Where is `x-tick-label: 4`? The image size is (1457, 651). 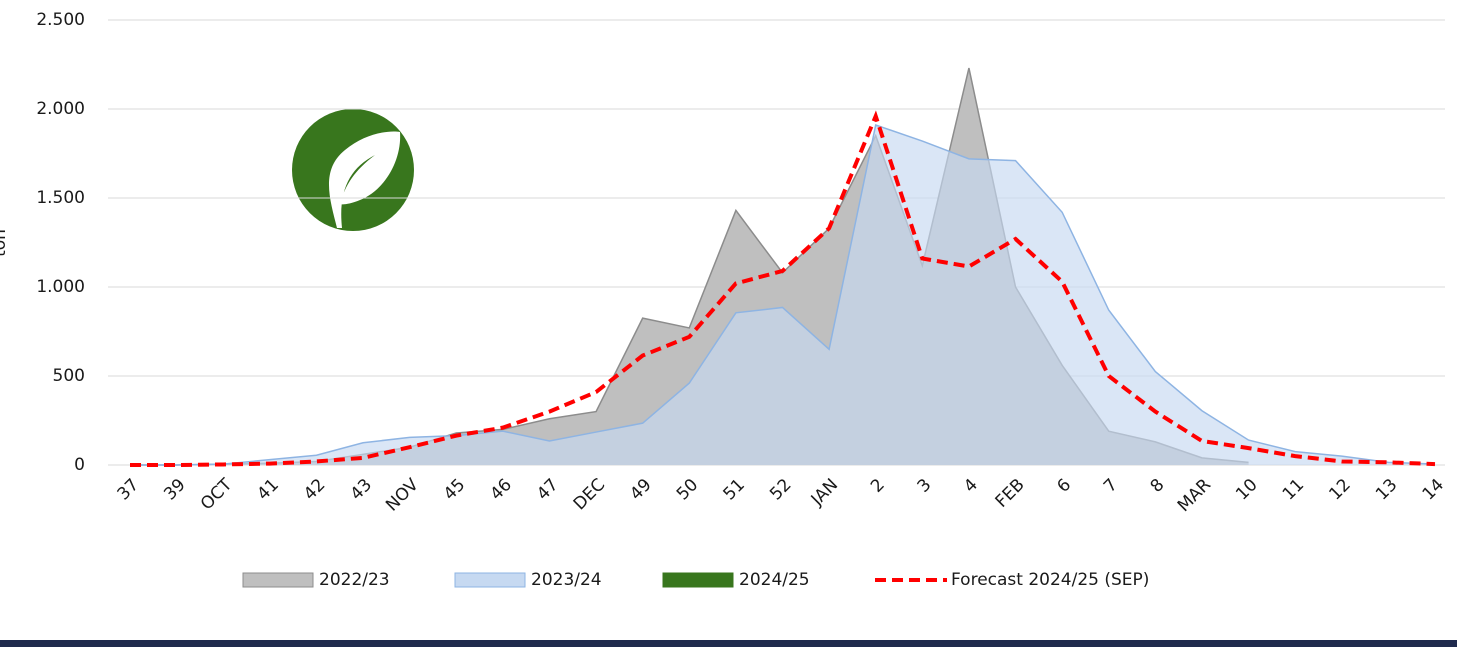
x-tick-label: 4 is located at coordinates (971, 486).